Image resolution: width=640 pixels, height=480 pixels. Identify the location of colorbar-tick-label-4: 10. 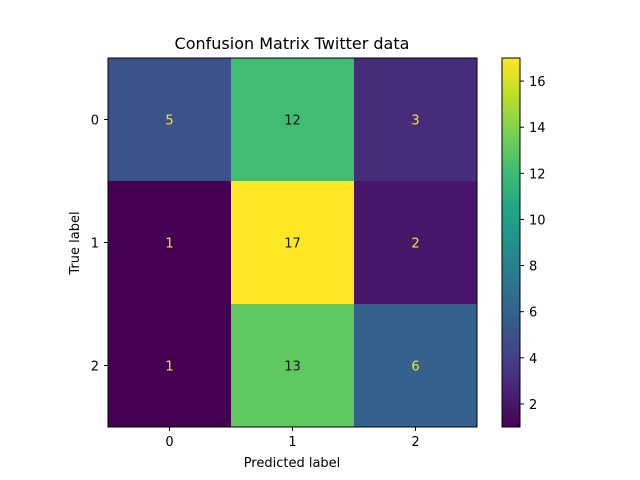
(537, 220).